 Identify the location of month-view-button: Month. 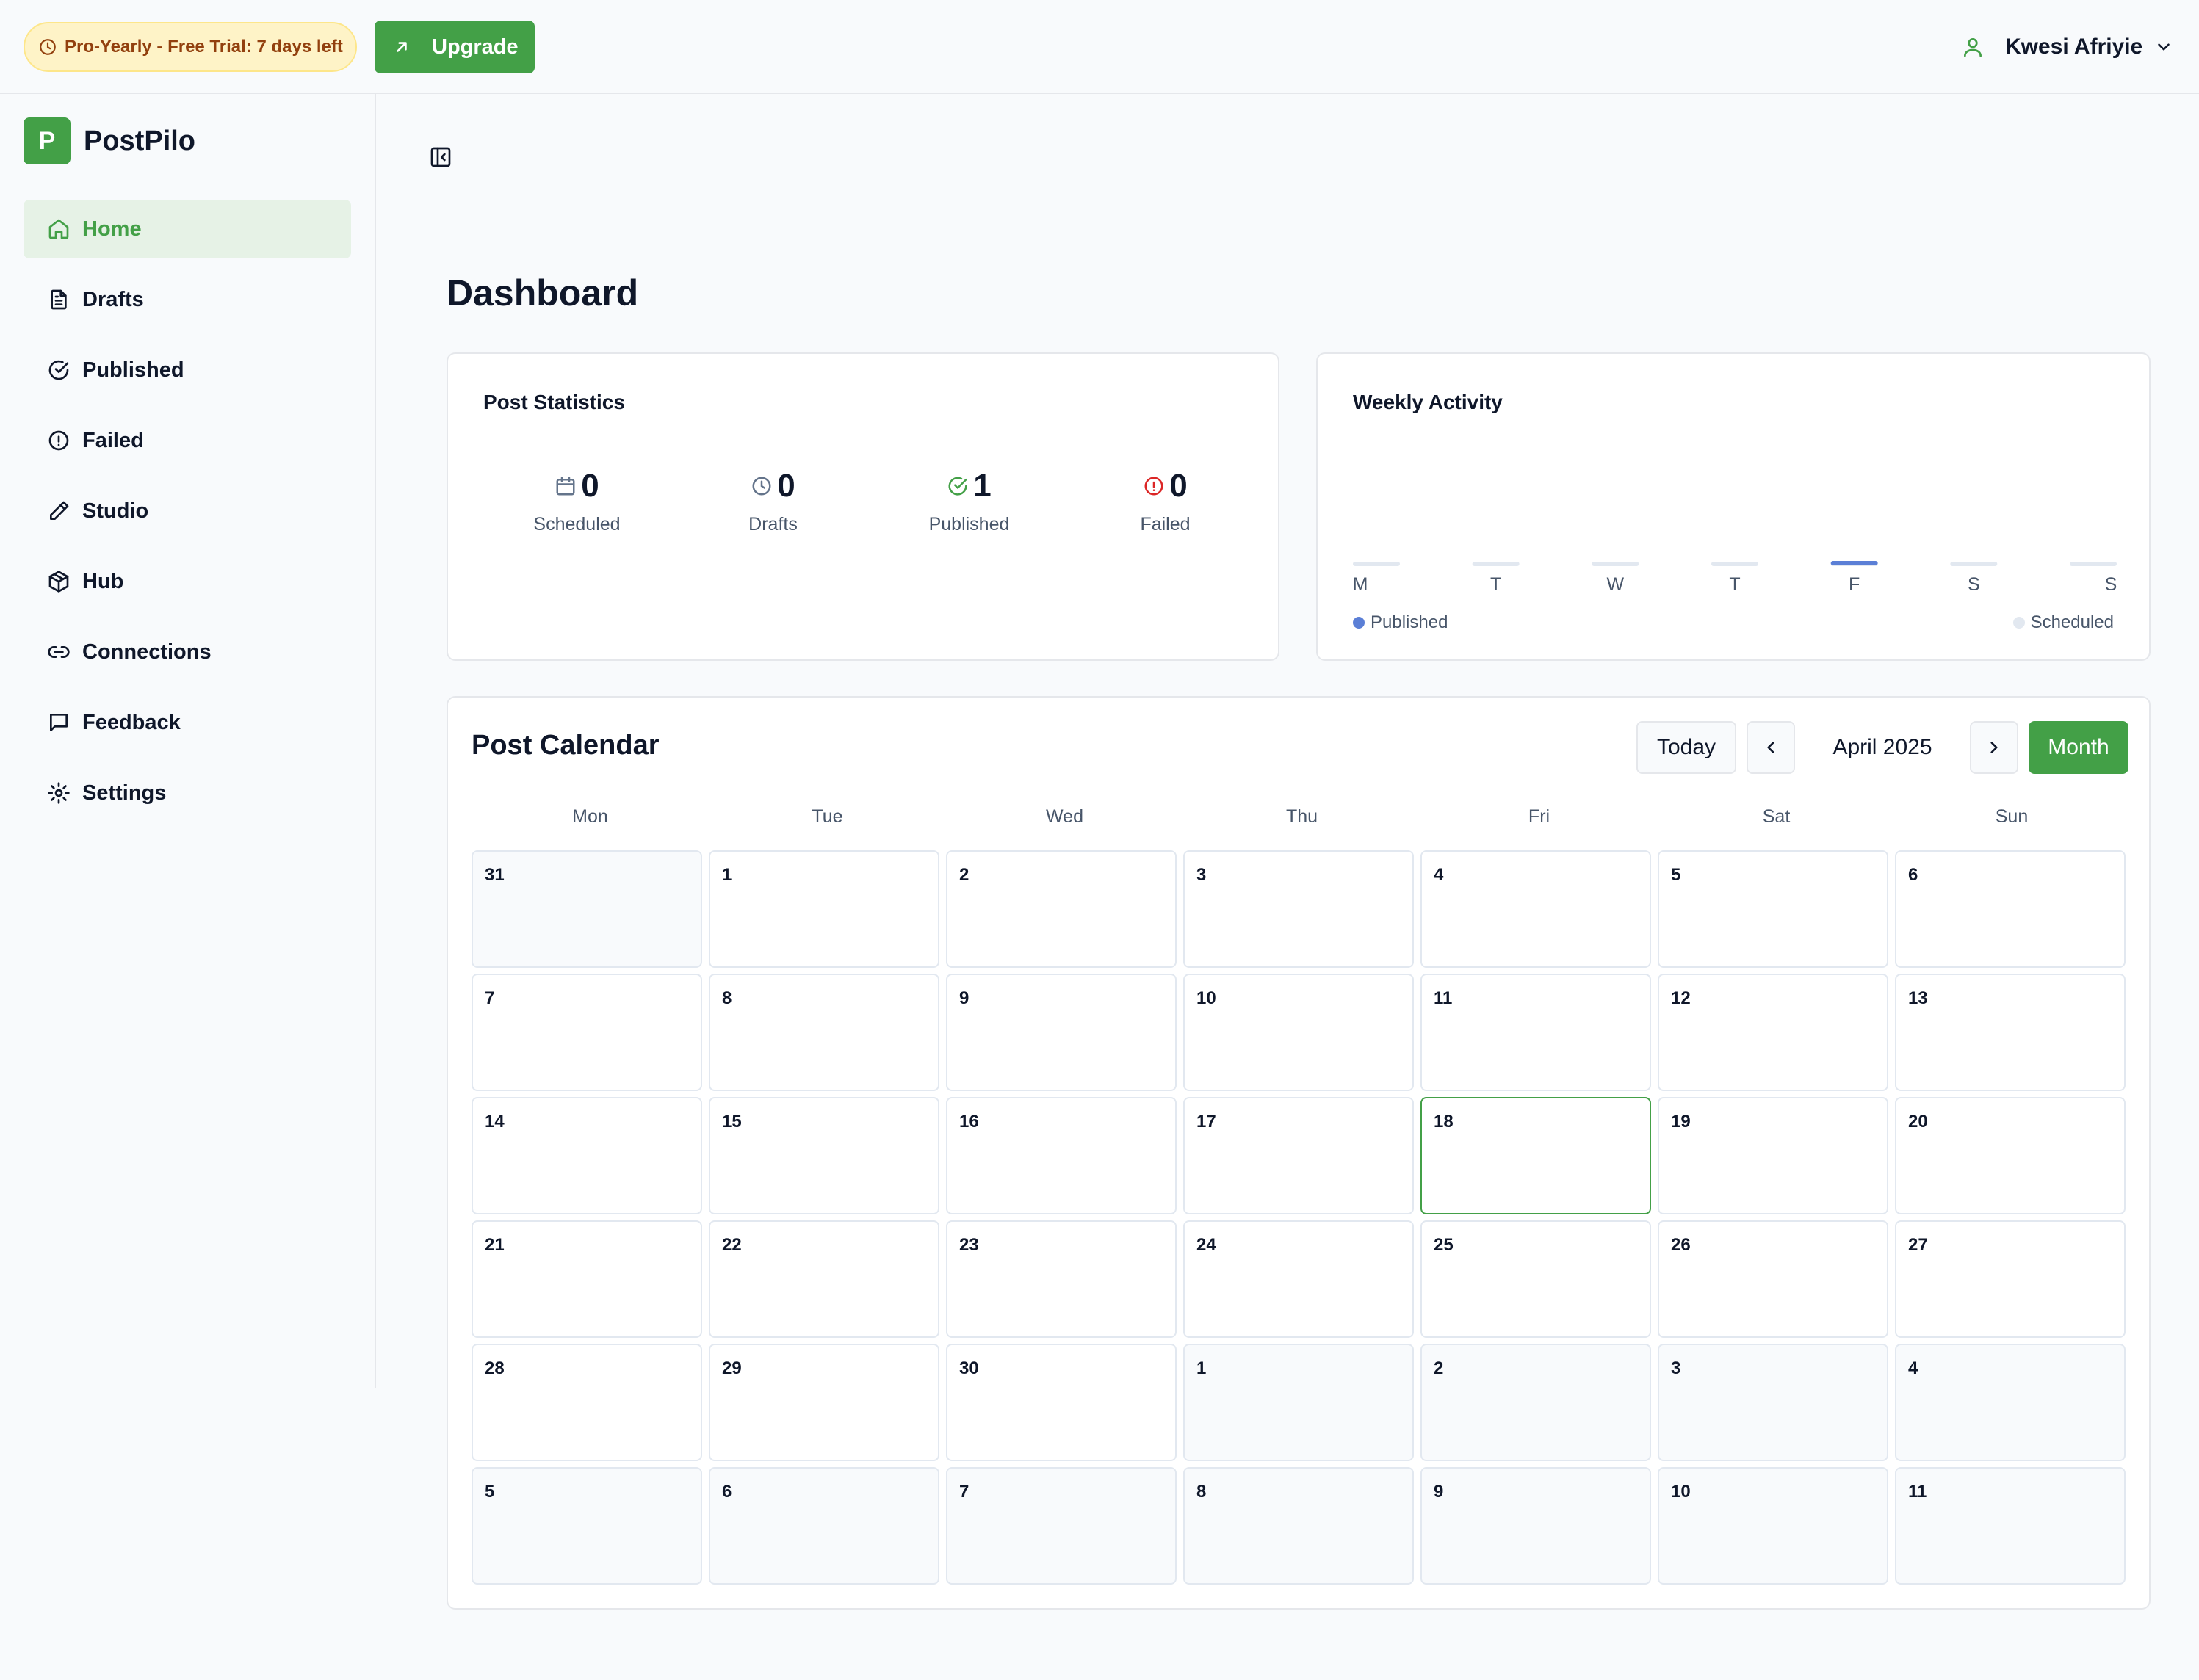
(2078, 747).